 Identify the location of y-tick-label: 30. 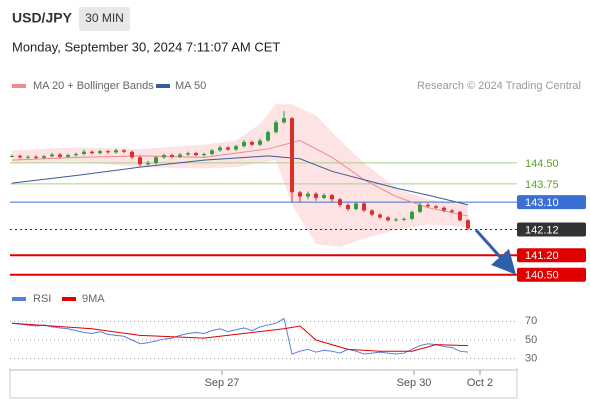
(531, 359).